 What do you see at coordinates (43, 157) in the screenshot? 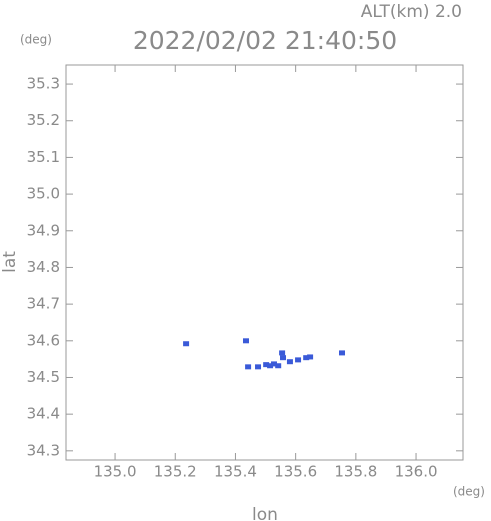
I see `y-tick-label: 35.1` at bounding box center [43, 157].